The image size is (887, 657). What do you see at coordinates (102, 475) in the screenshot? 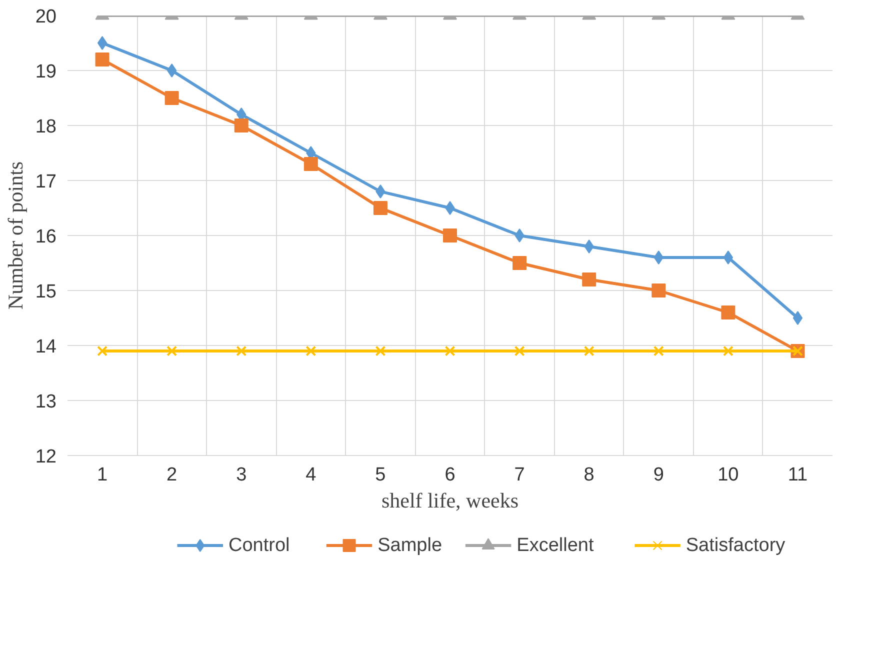
I see `x-tick-label: 1` at bounding box center [102, 475].